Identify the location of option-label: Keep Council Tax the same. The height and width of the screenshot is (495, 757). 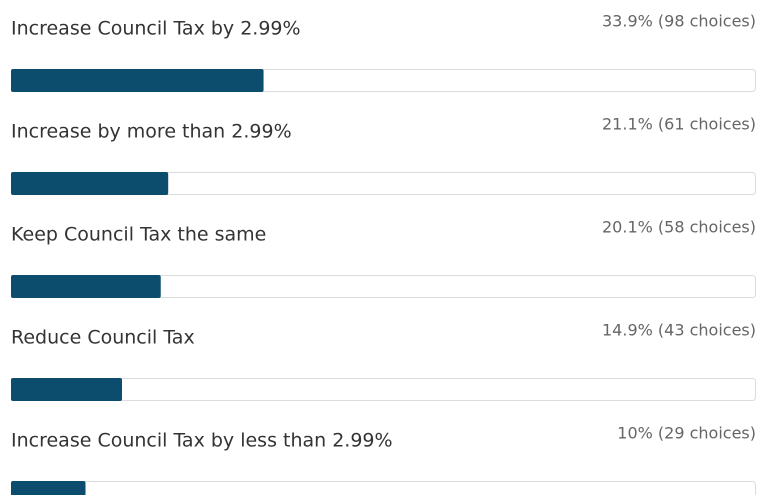
(138, 235).